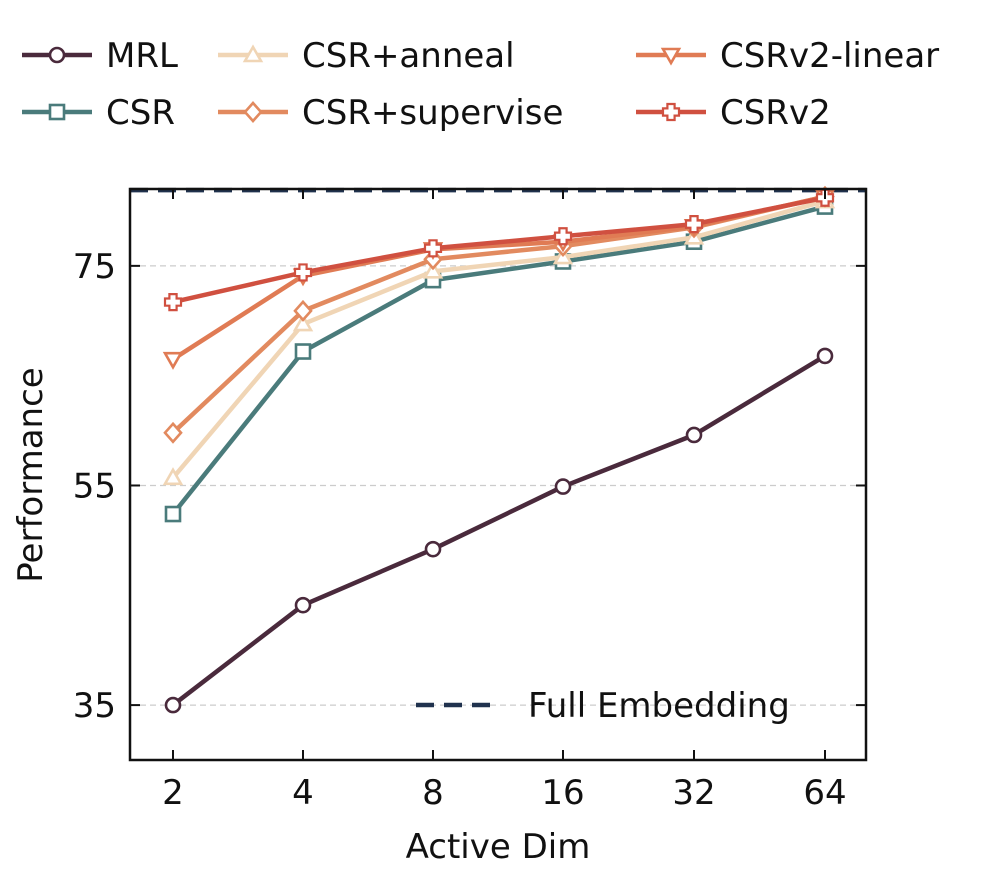  I want to click on x-tick-label-4: 4, so click(303, 793).